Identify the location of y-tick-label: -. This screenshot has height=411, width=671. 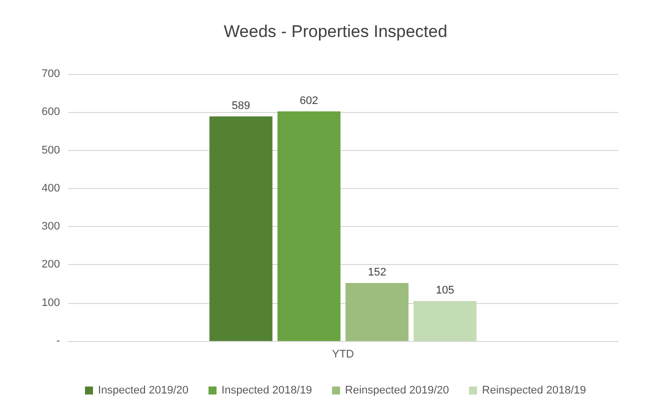
(58, 341).